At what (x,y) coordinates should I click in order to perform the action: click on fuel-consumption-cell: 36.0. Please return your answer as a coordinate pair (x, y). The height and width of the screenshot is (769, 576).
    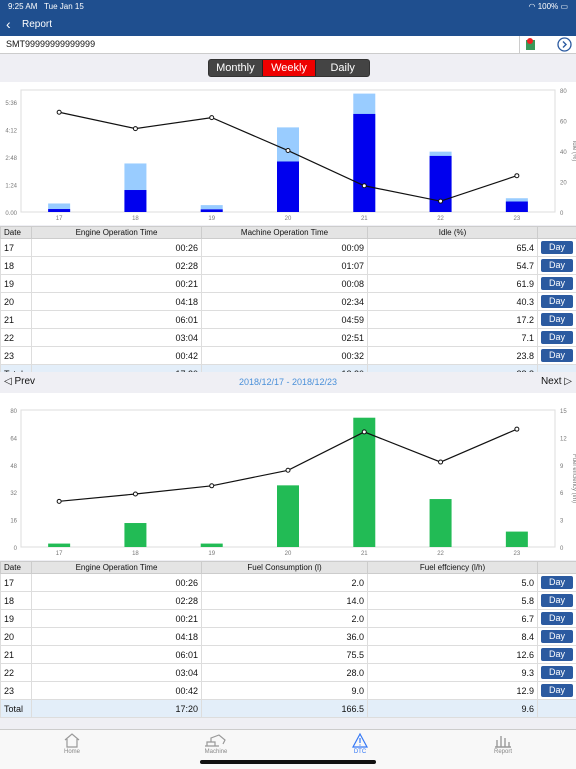
    Looking at the image, I should click on (285, 637).